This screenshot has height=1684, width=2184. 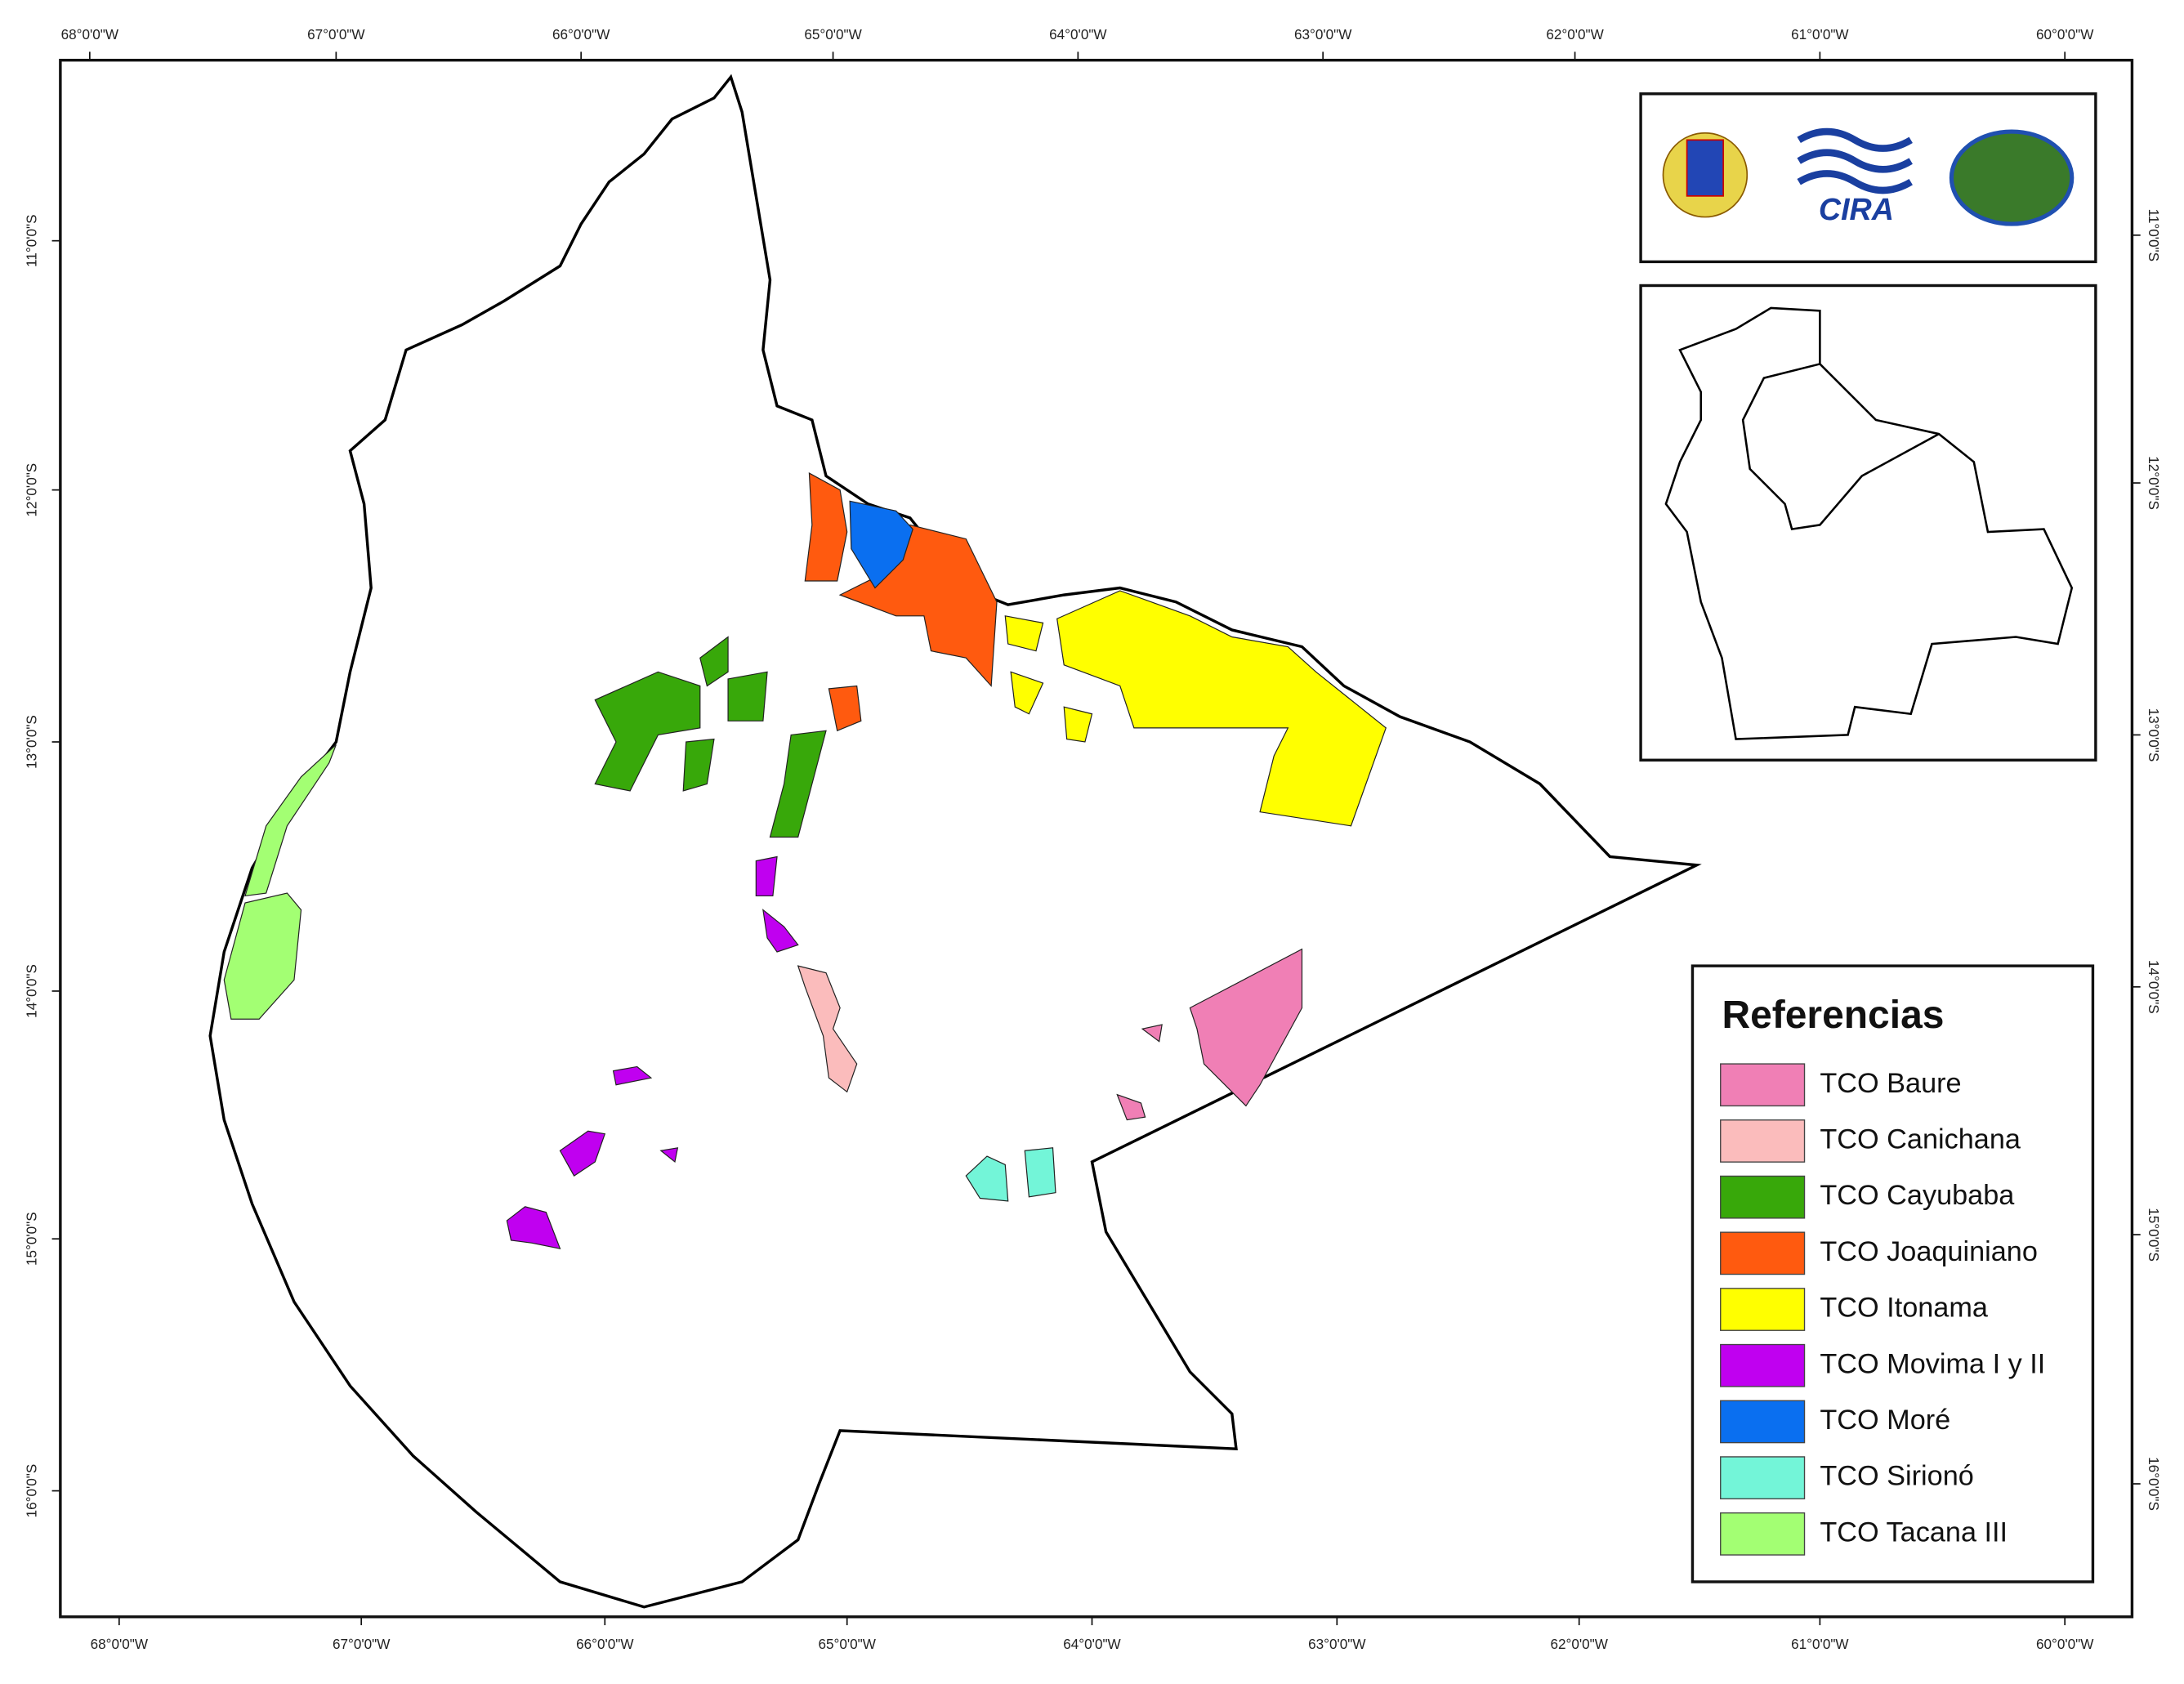 I want to click on inset-country-outline, so click(x=1869, y=523).